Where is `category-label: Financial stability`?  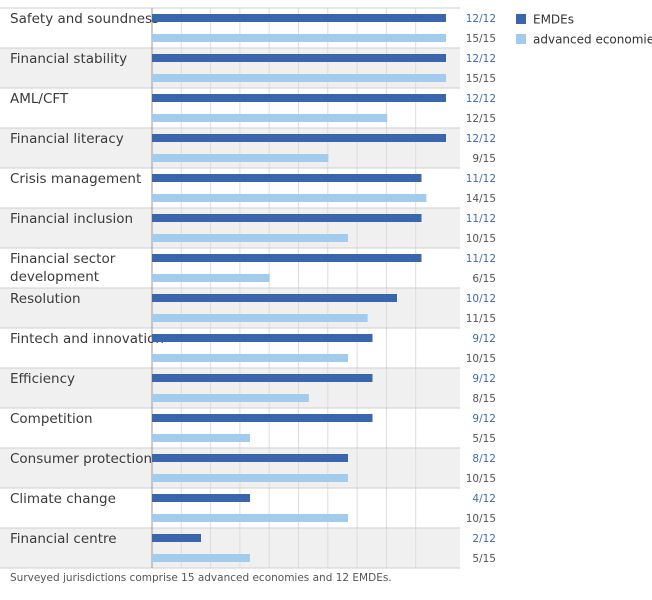
category-label: Financial stability is located at coordinates (68, 59).